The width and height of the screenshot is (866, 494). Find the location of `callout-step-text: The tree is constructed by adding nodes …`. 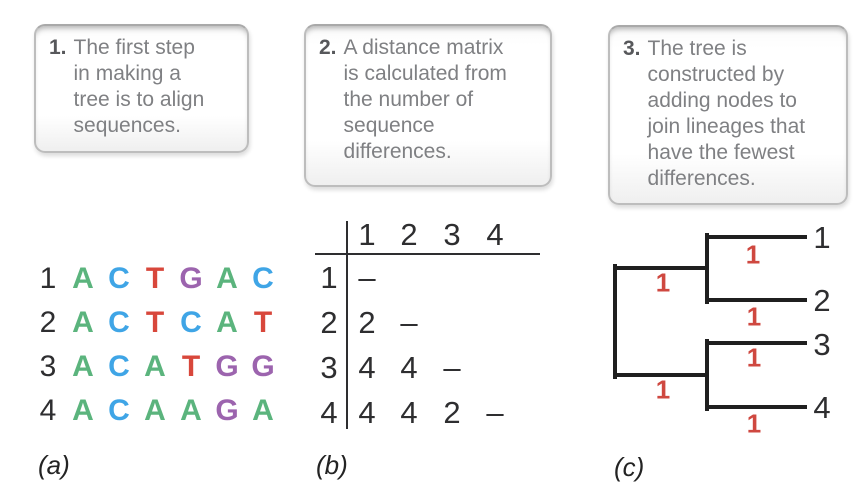

callout-step-text: The tree is constructed by adding nodes … is located at coordinates (726, 113).